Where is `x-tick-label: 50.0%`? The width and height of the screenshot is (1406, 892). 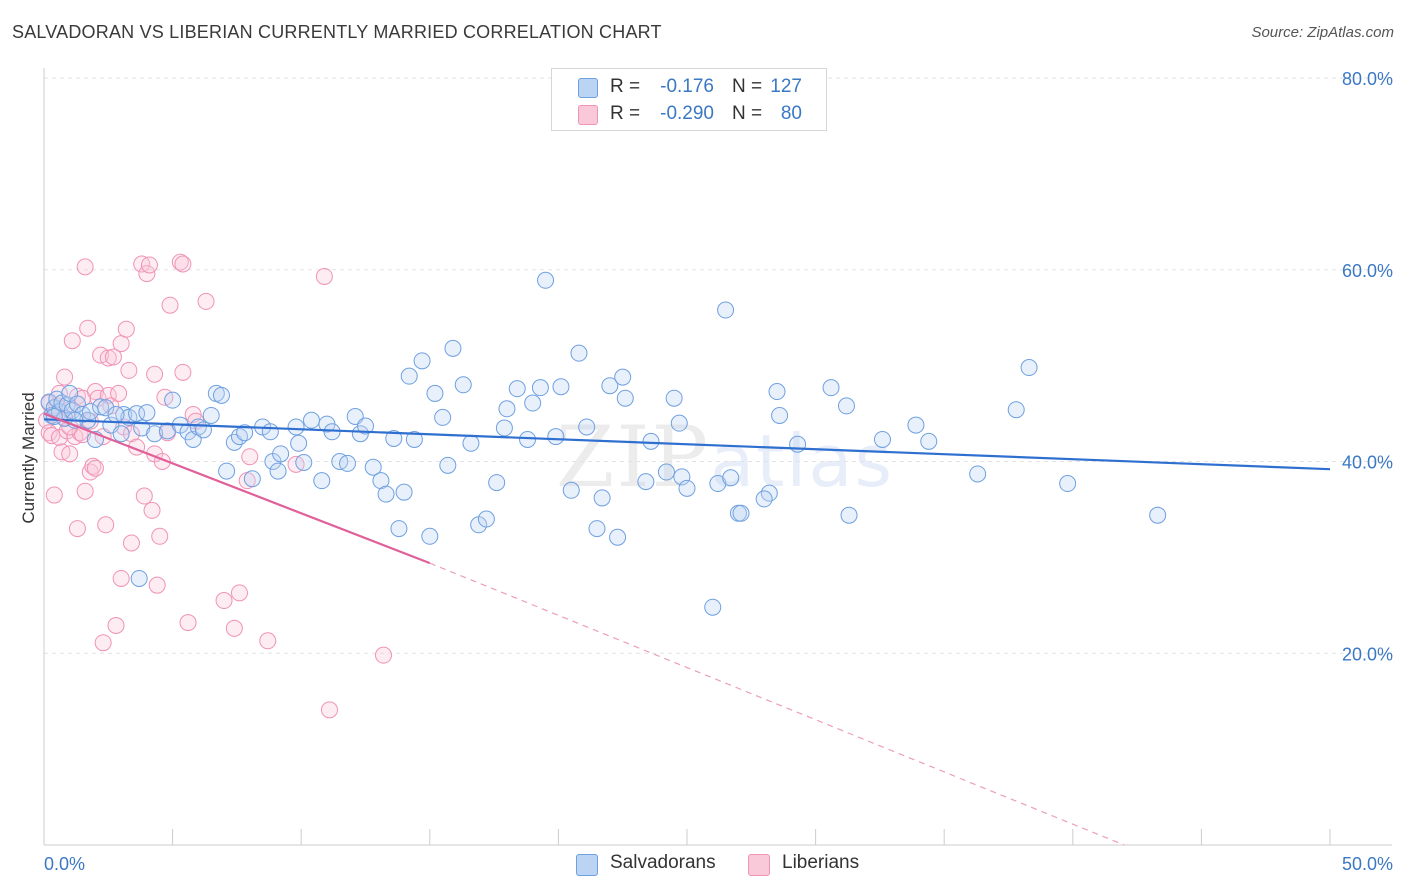
x-tick-label: 50.0% is located at coordinates (1367, 864).